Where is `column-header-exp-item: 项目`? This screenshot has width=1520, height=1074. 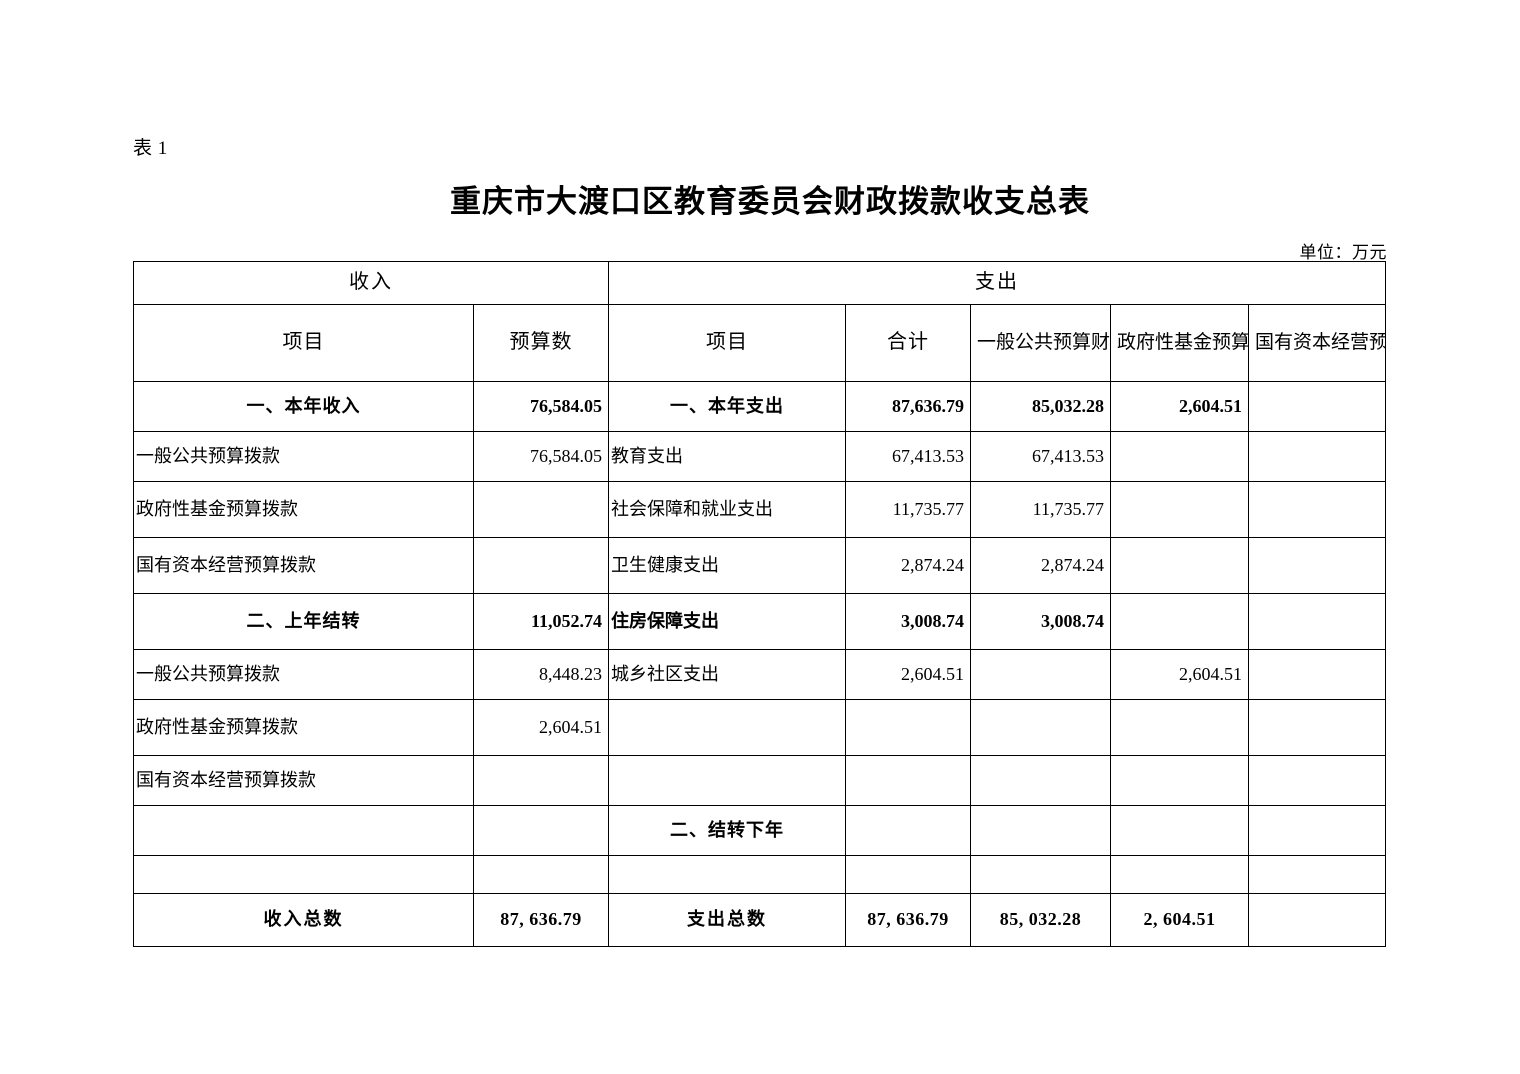
column-header-exp-item: 项目 is located at coordinates (727, 343).